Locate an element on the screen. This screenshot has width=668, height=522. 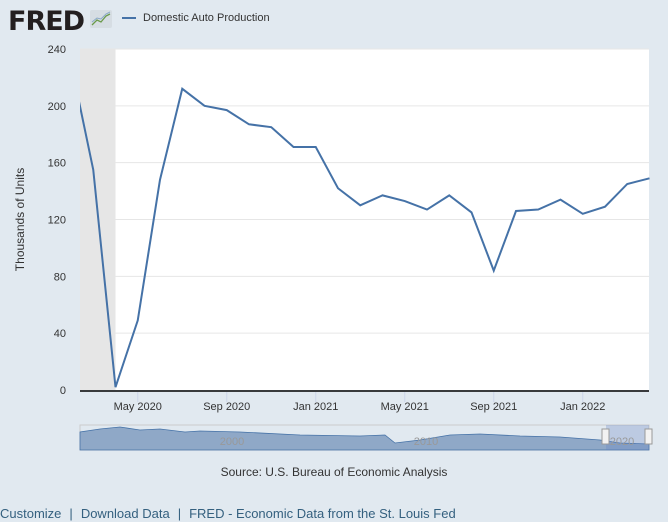
legend: Domestic Auto Production is located at coordinates (196, 18).